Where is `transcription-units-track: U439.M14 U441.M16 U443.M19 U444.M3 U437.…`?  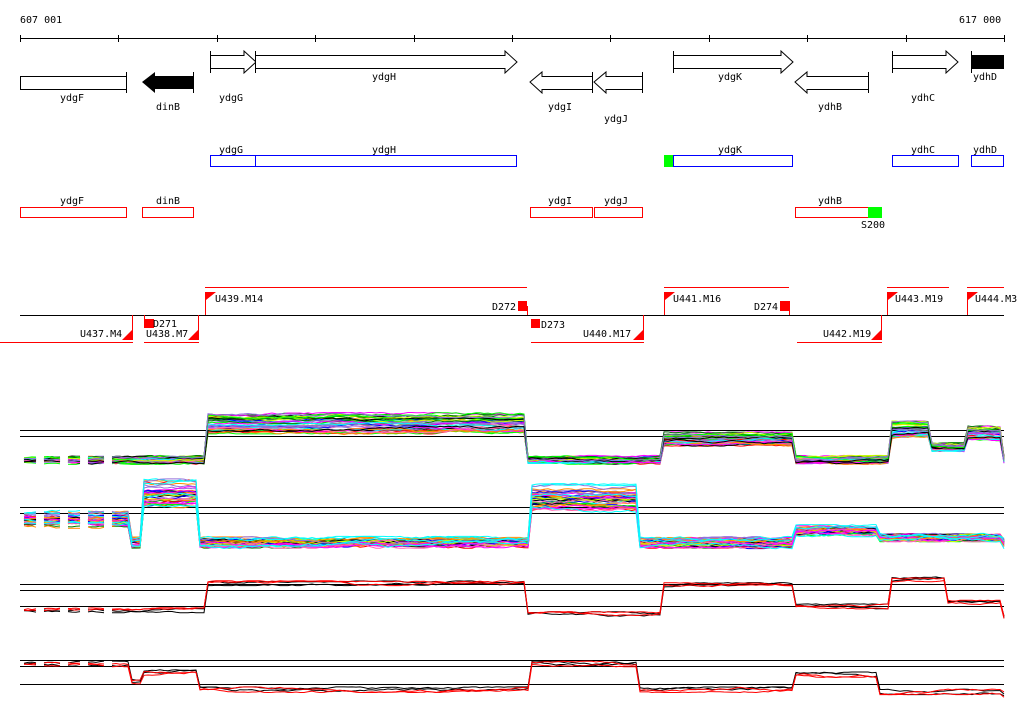
transcription-units-track: U439.M14 U441.M16 U443.M19 U444.M3 U437.… is located at coordinates (508, 315).